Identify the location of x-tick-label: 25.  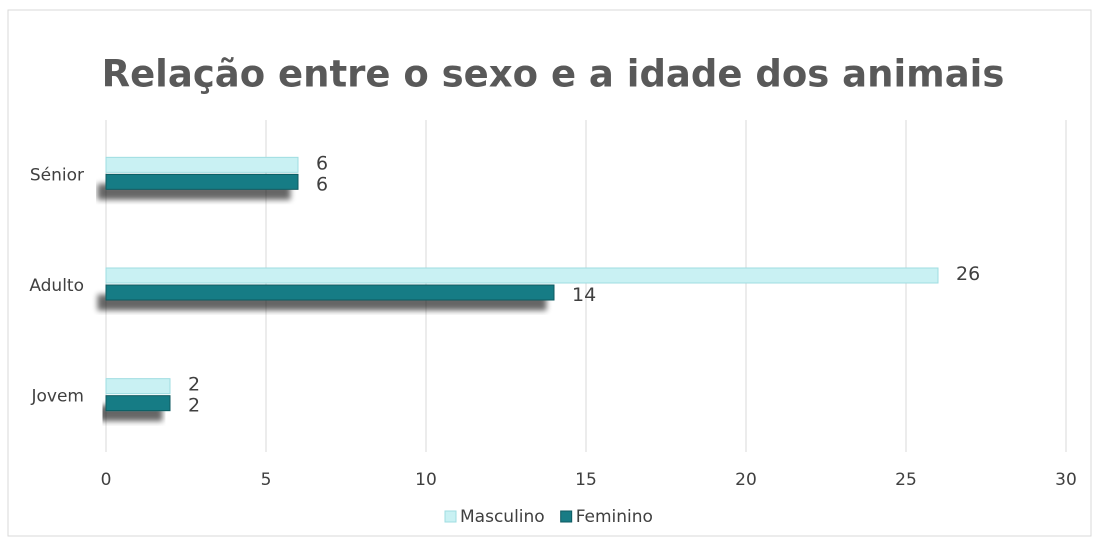
(906, 480).